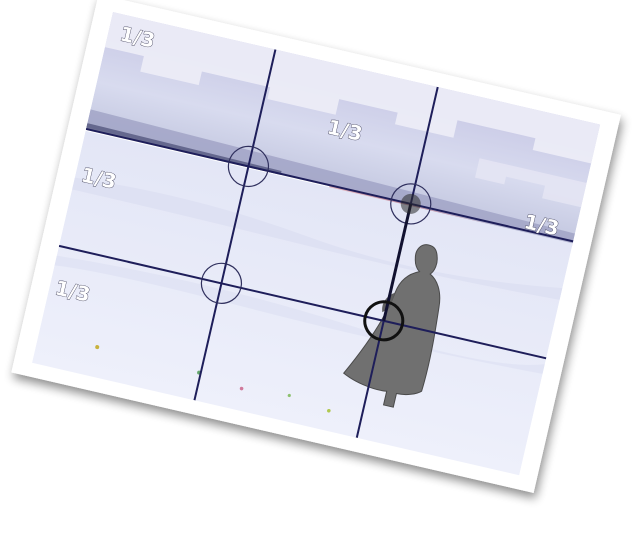 The height and width of the screenshot is (546, 634). I want to click on intersection-circle-bottom-right, so click(384, 321).